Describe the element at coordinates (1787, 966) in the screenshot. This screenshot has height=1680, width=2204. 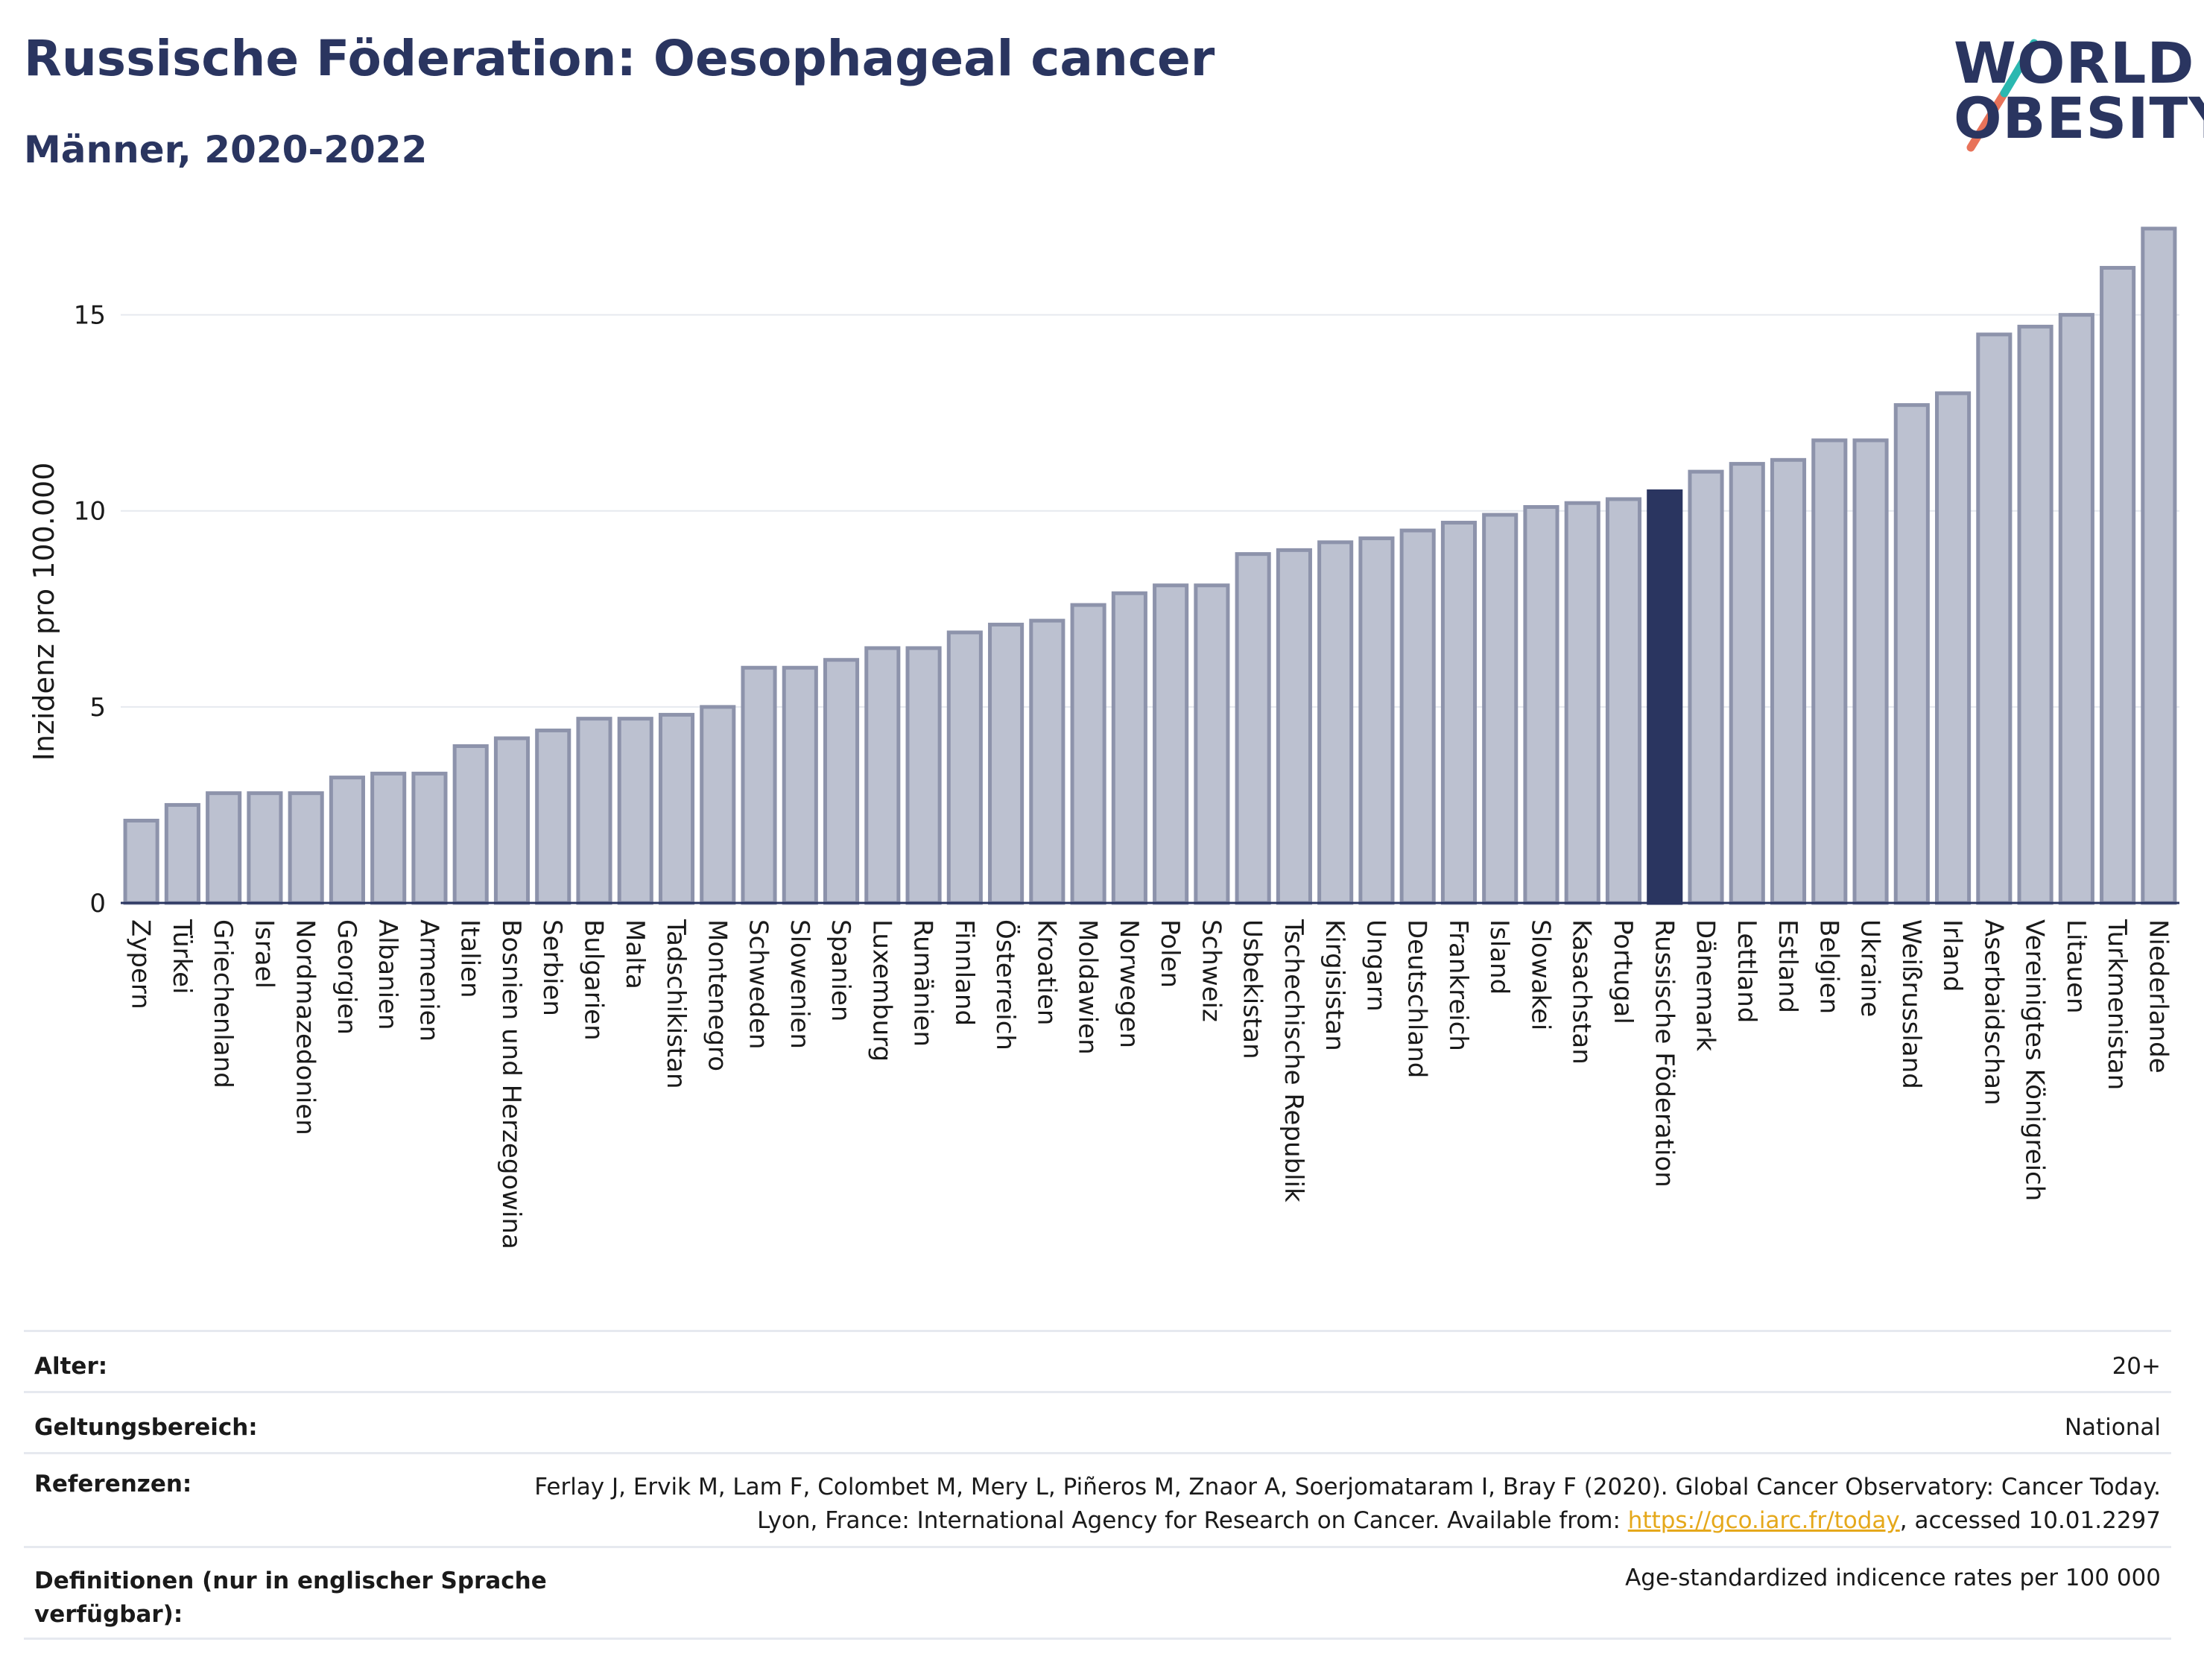
I see `x-tick-label: Estland` at that location.